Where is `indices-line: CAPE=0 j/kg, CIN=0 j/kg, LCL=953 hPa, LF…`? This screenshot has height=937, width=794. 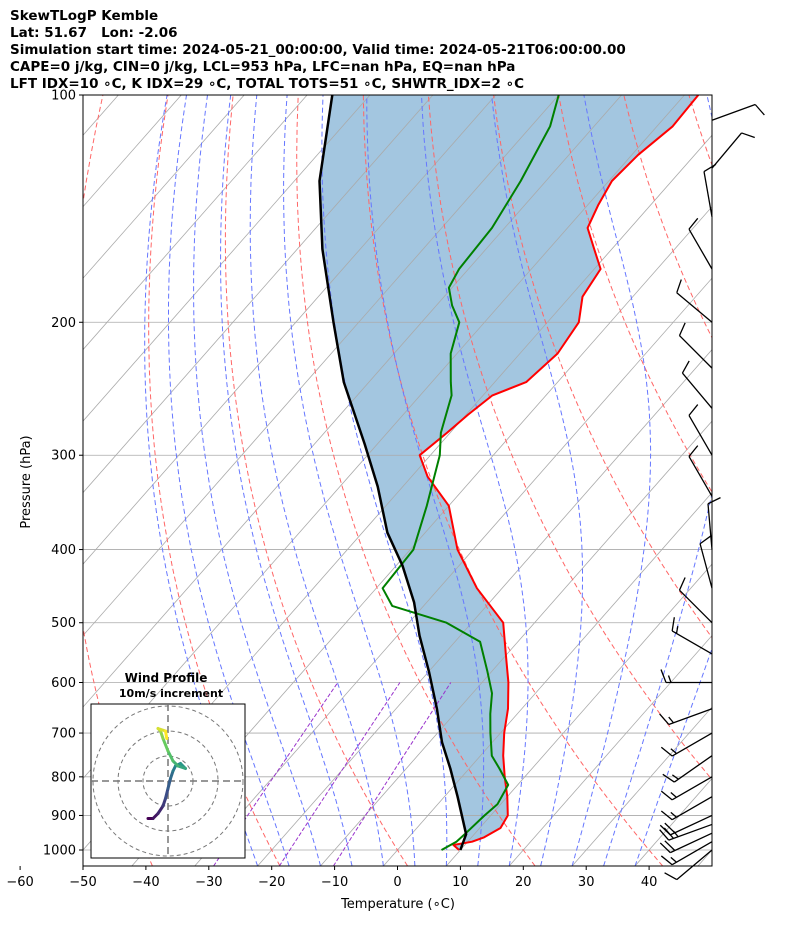
indices-line: CAPE=0 j/kg, CIN=0 j/kg, LCL=953 hPa, LF… is located at coordinates (263, 67).